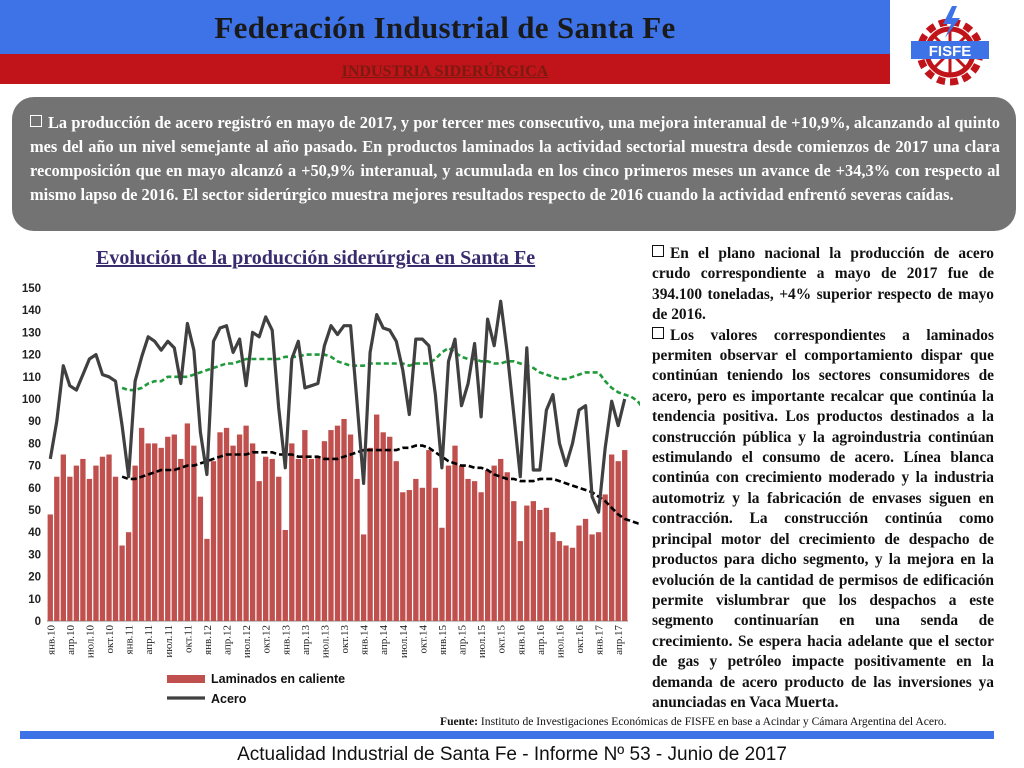 This screenshot has height=768, width=1024. Describe the element at coordinates (130, 639) in the screenshot. I see `x-tick-label: янв.11` at that location.